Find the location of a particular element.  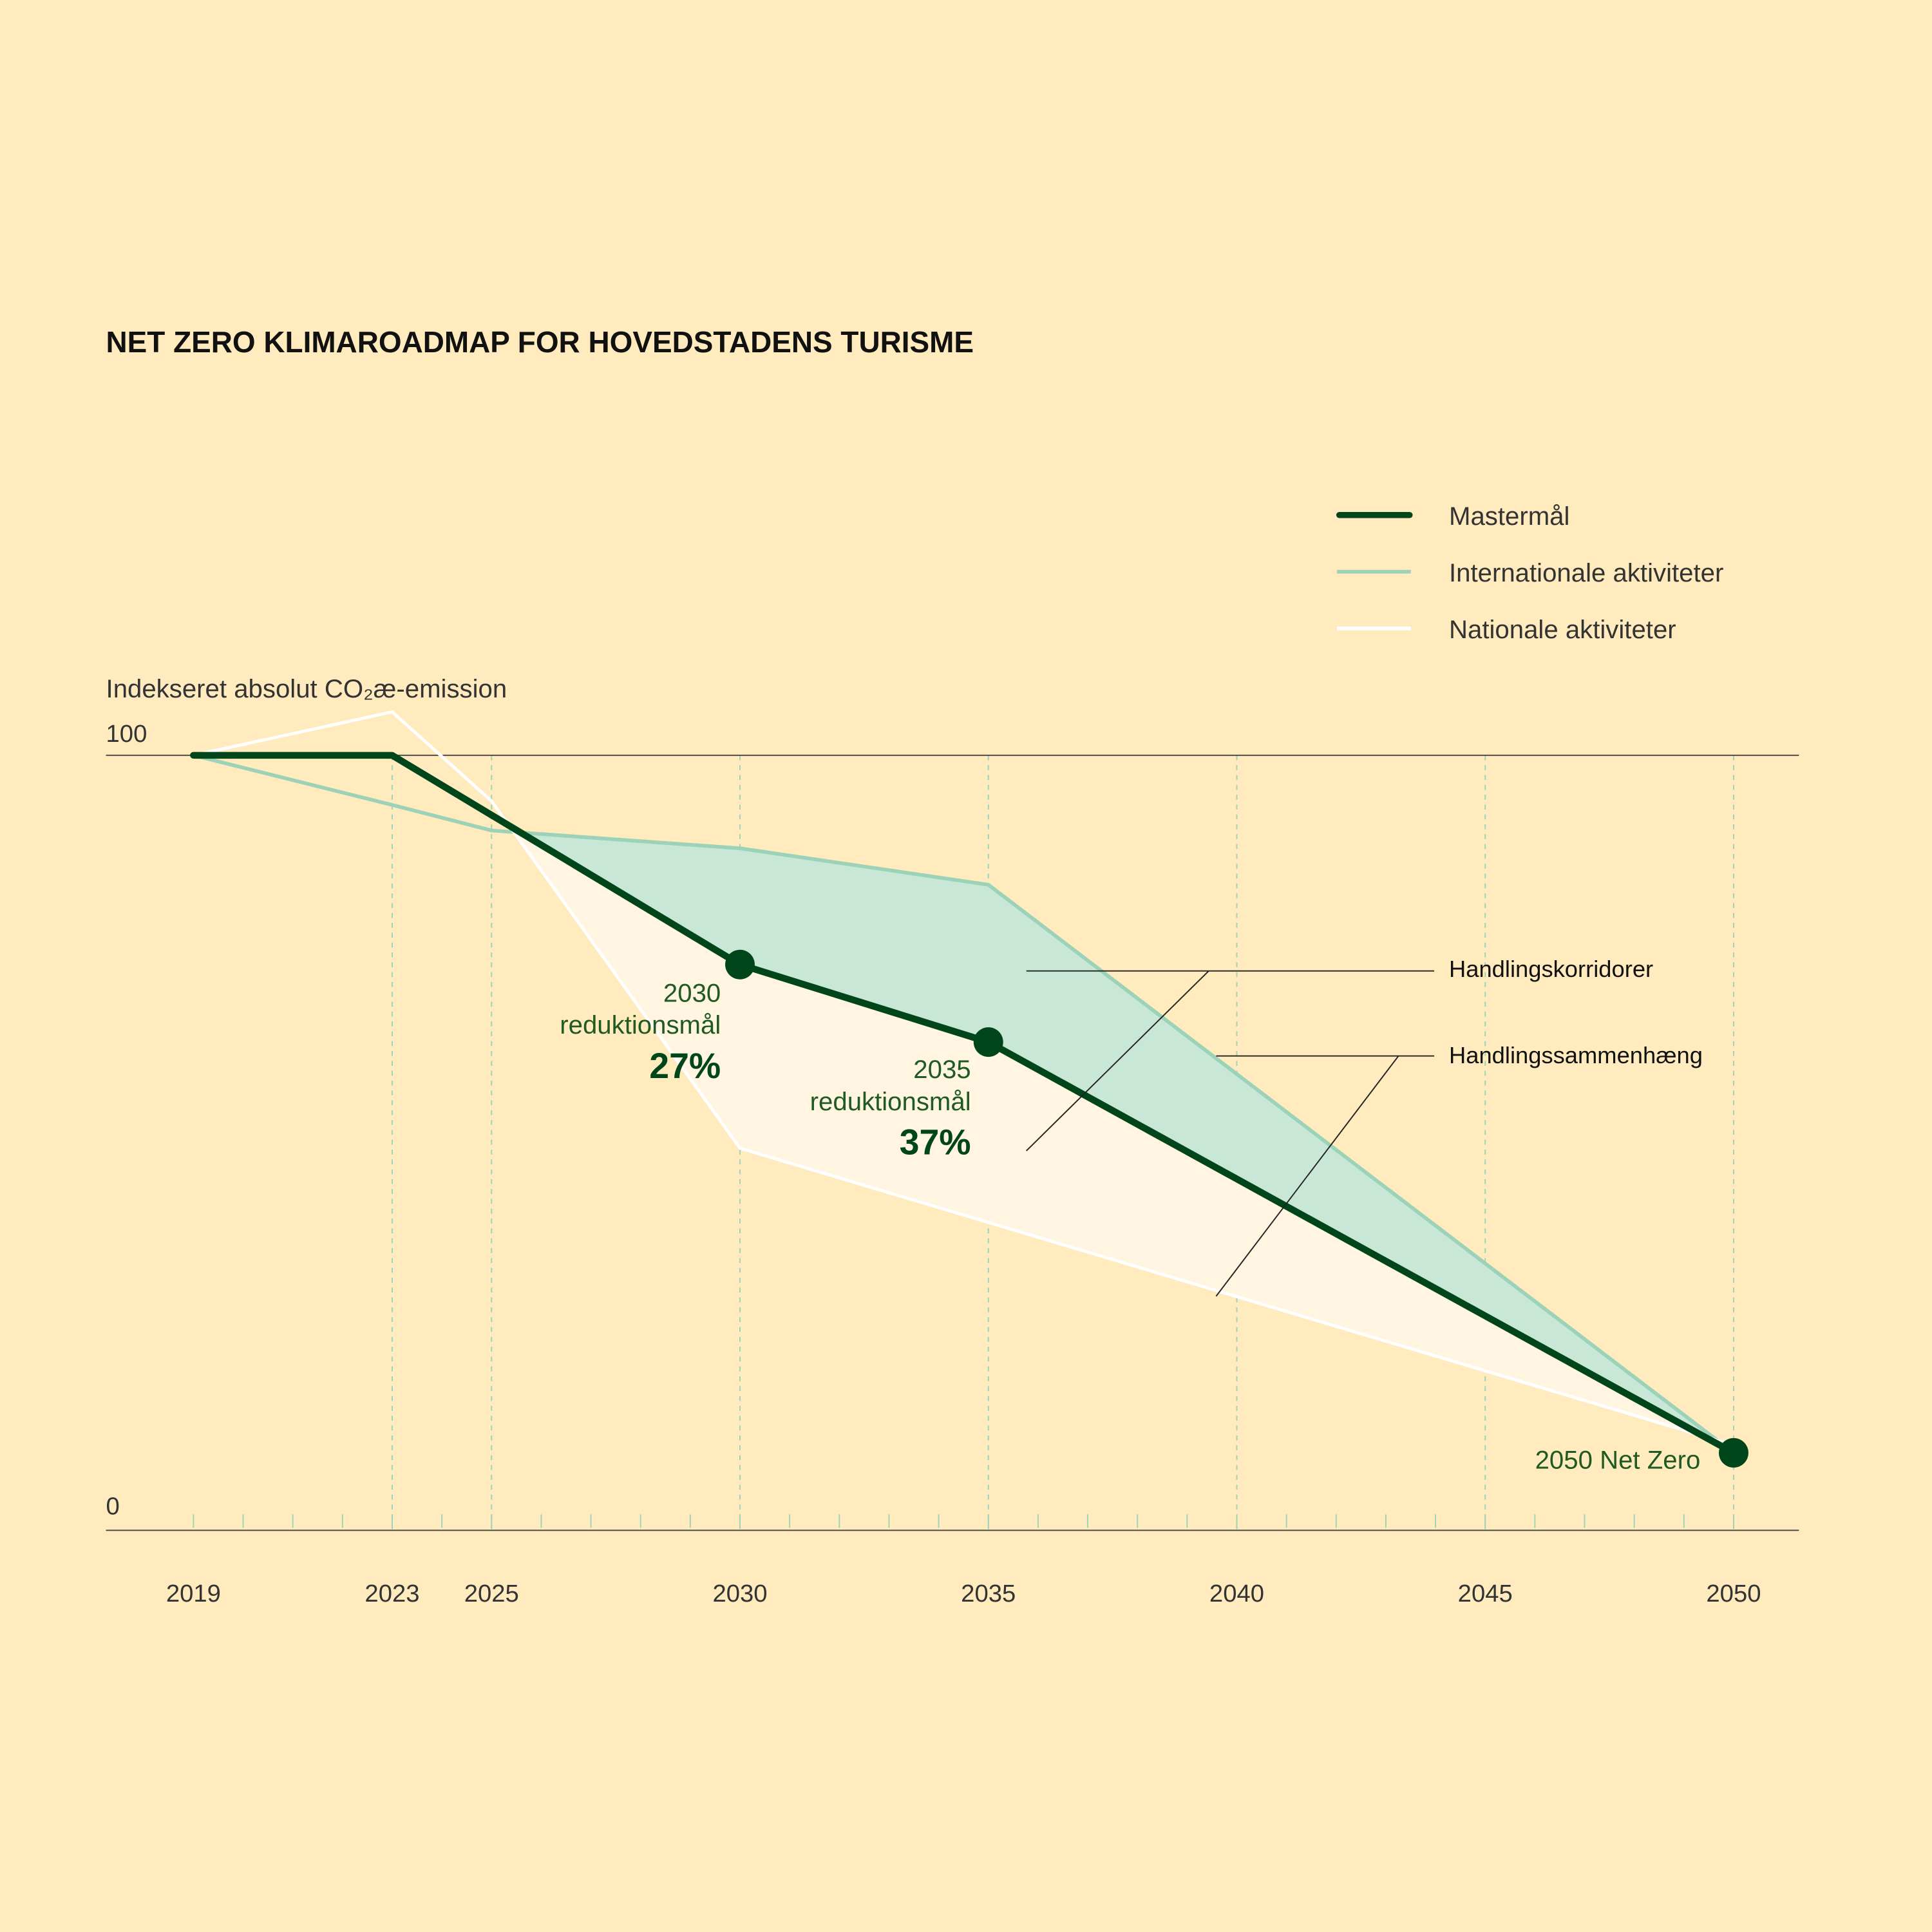

marker-2030-year: 2030 is located at coordinates (692, 993).